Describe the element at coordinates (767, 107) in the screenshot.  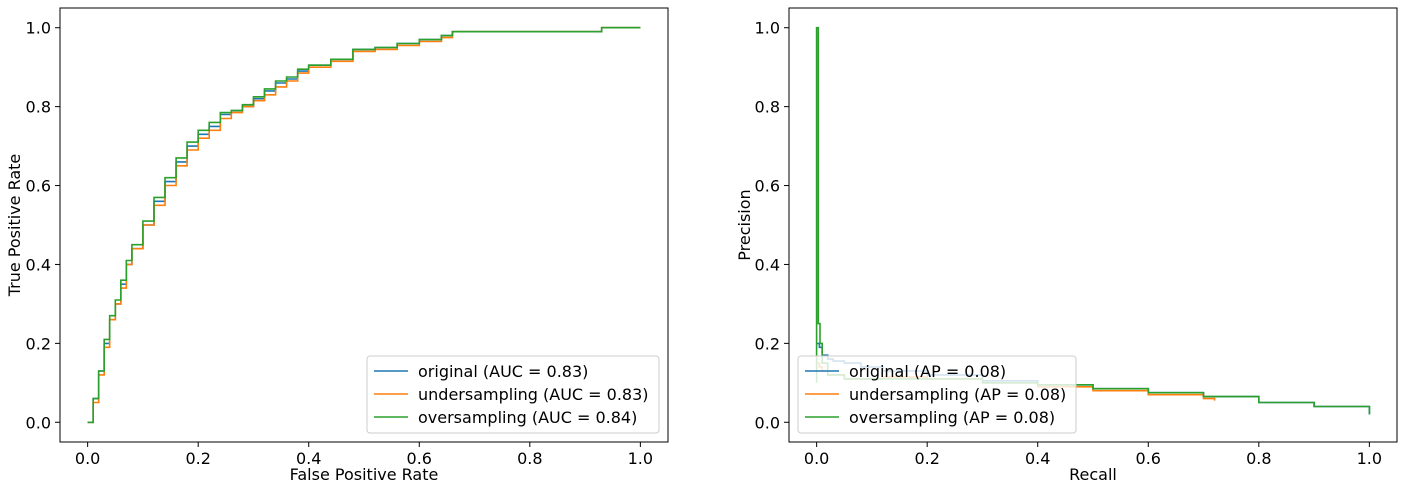
I see `pr-y-tick-label: 0.8` at that location.